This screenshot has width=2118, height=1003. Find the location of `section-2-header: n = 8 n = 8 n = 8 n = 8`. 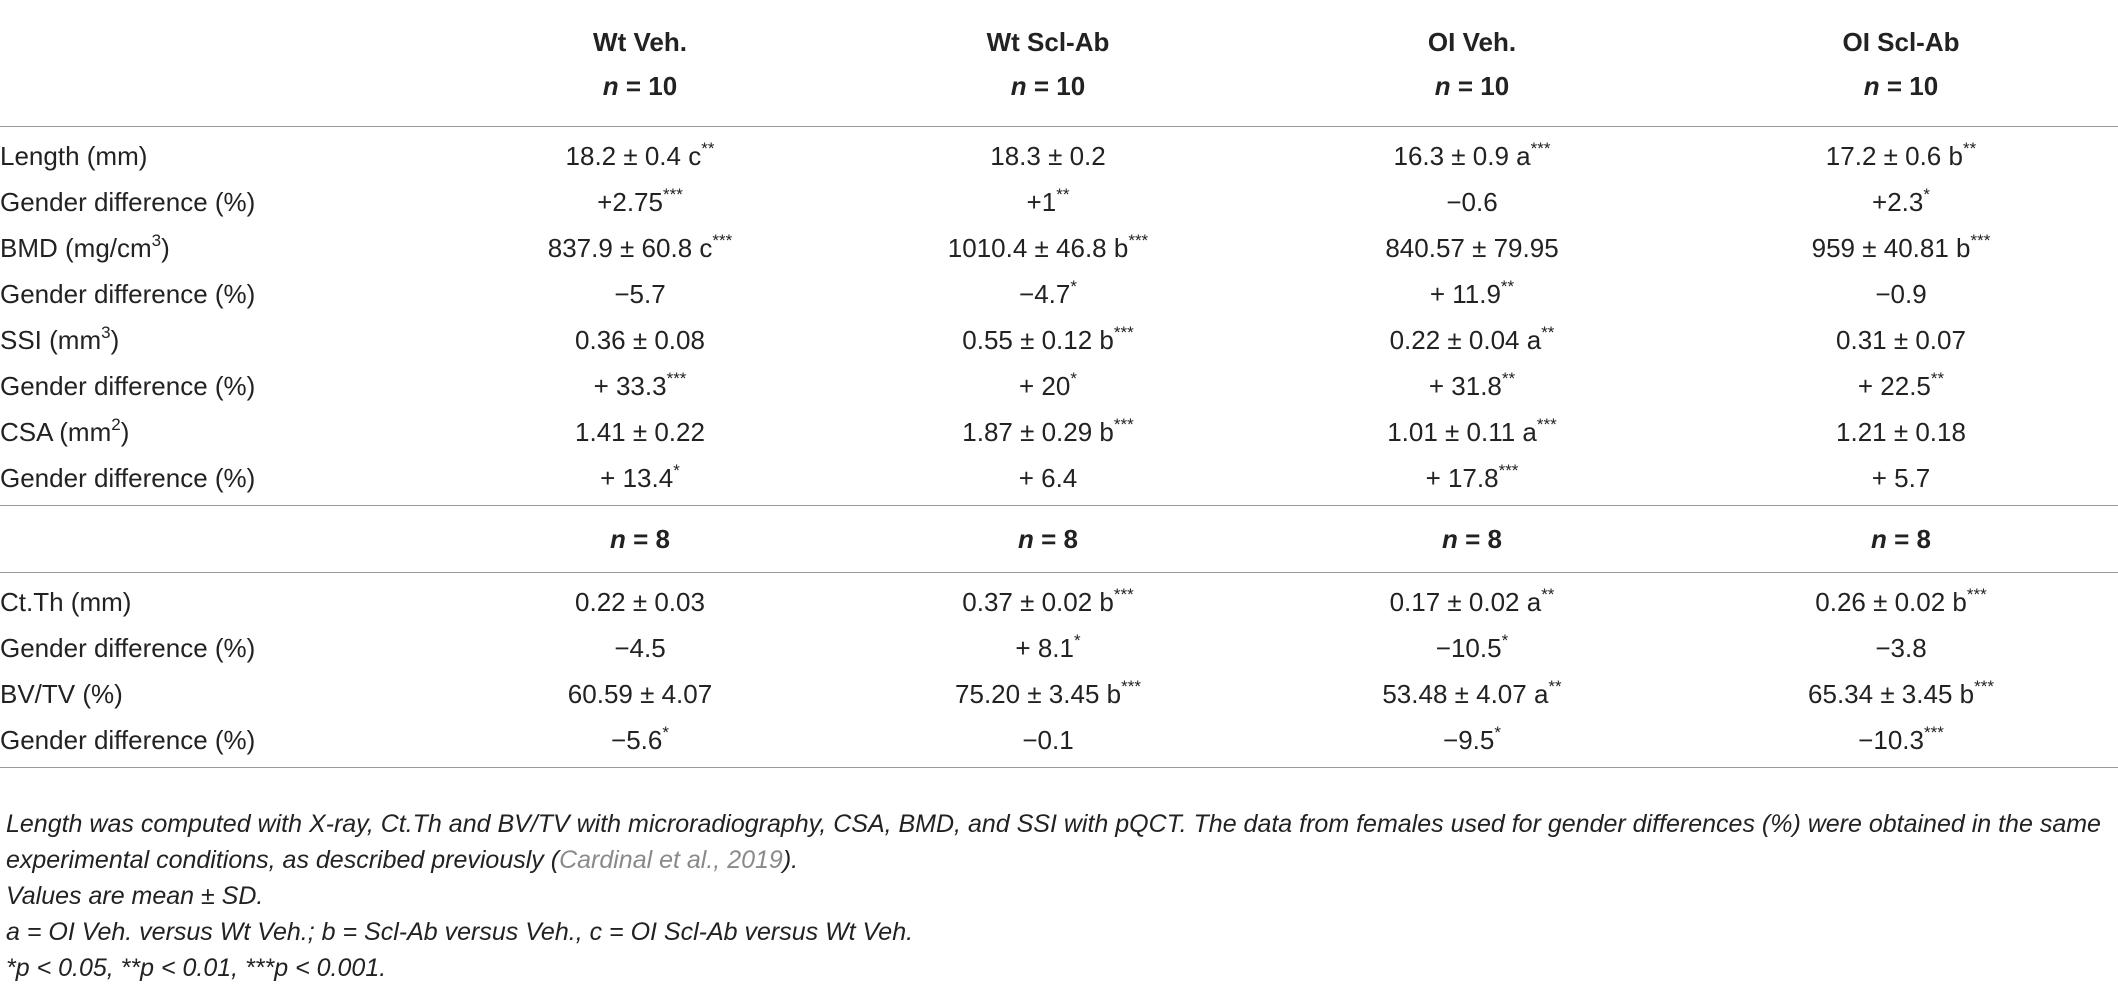

section-2-header: n = 8 n = 8 n = 8 n = 8 is located at coordinates (1059, 539).